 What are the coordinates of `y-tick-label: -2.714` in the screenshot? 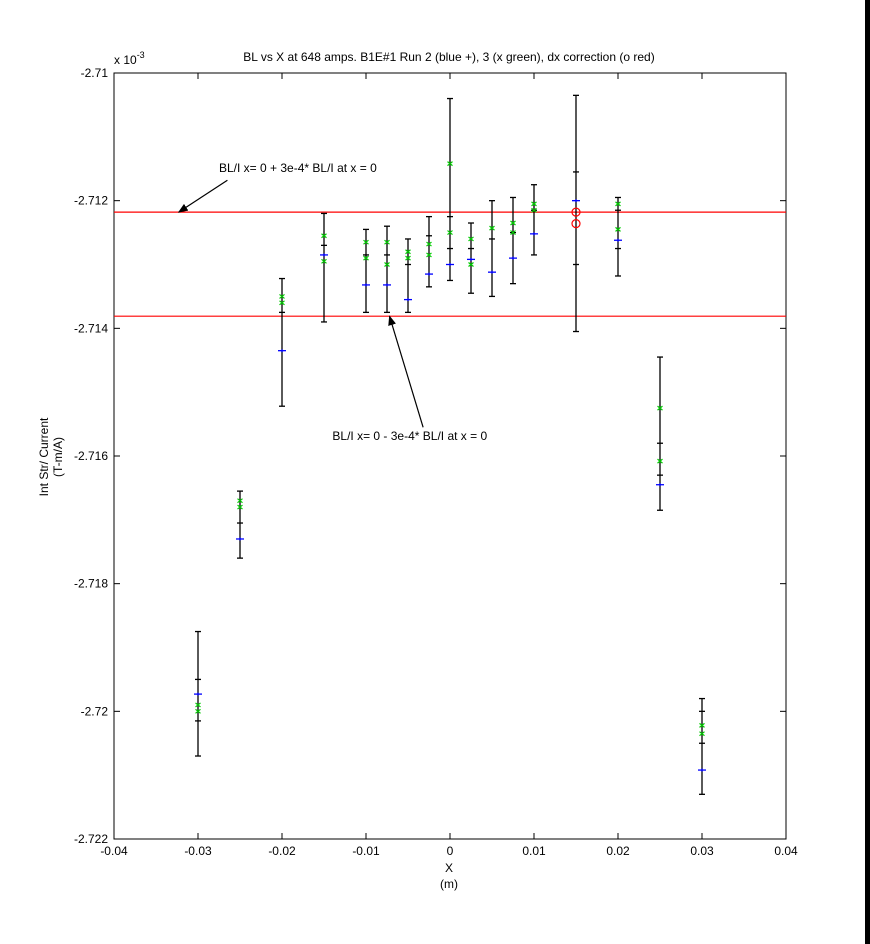 It's located at (91, 328).